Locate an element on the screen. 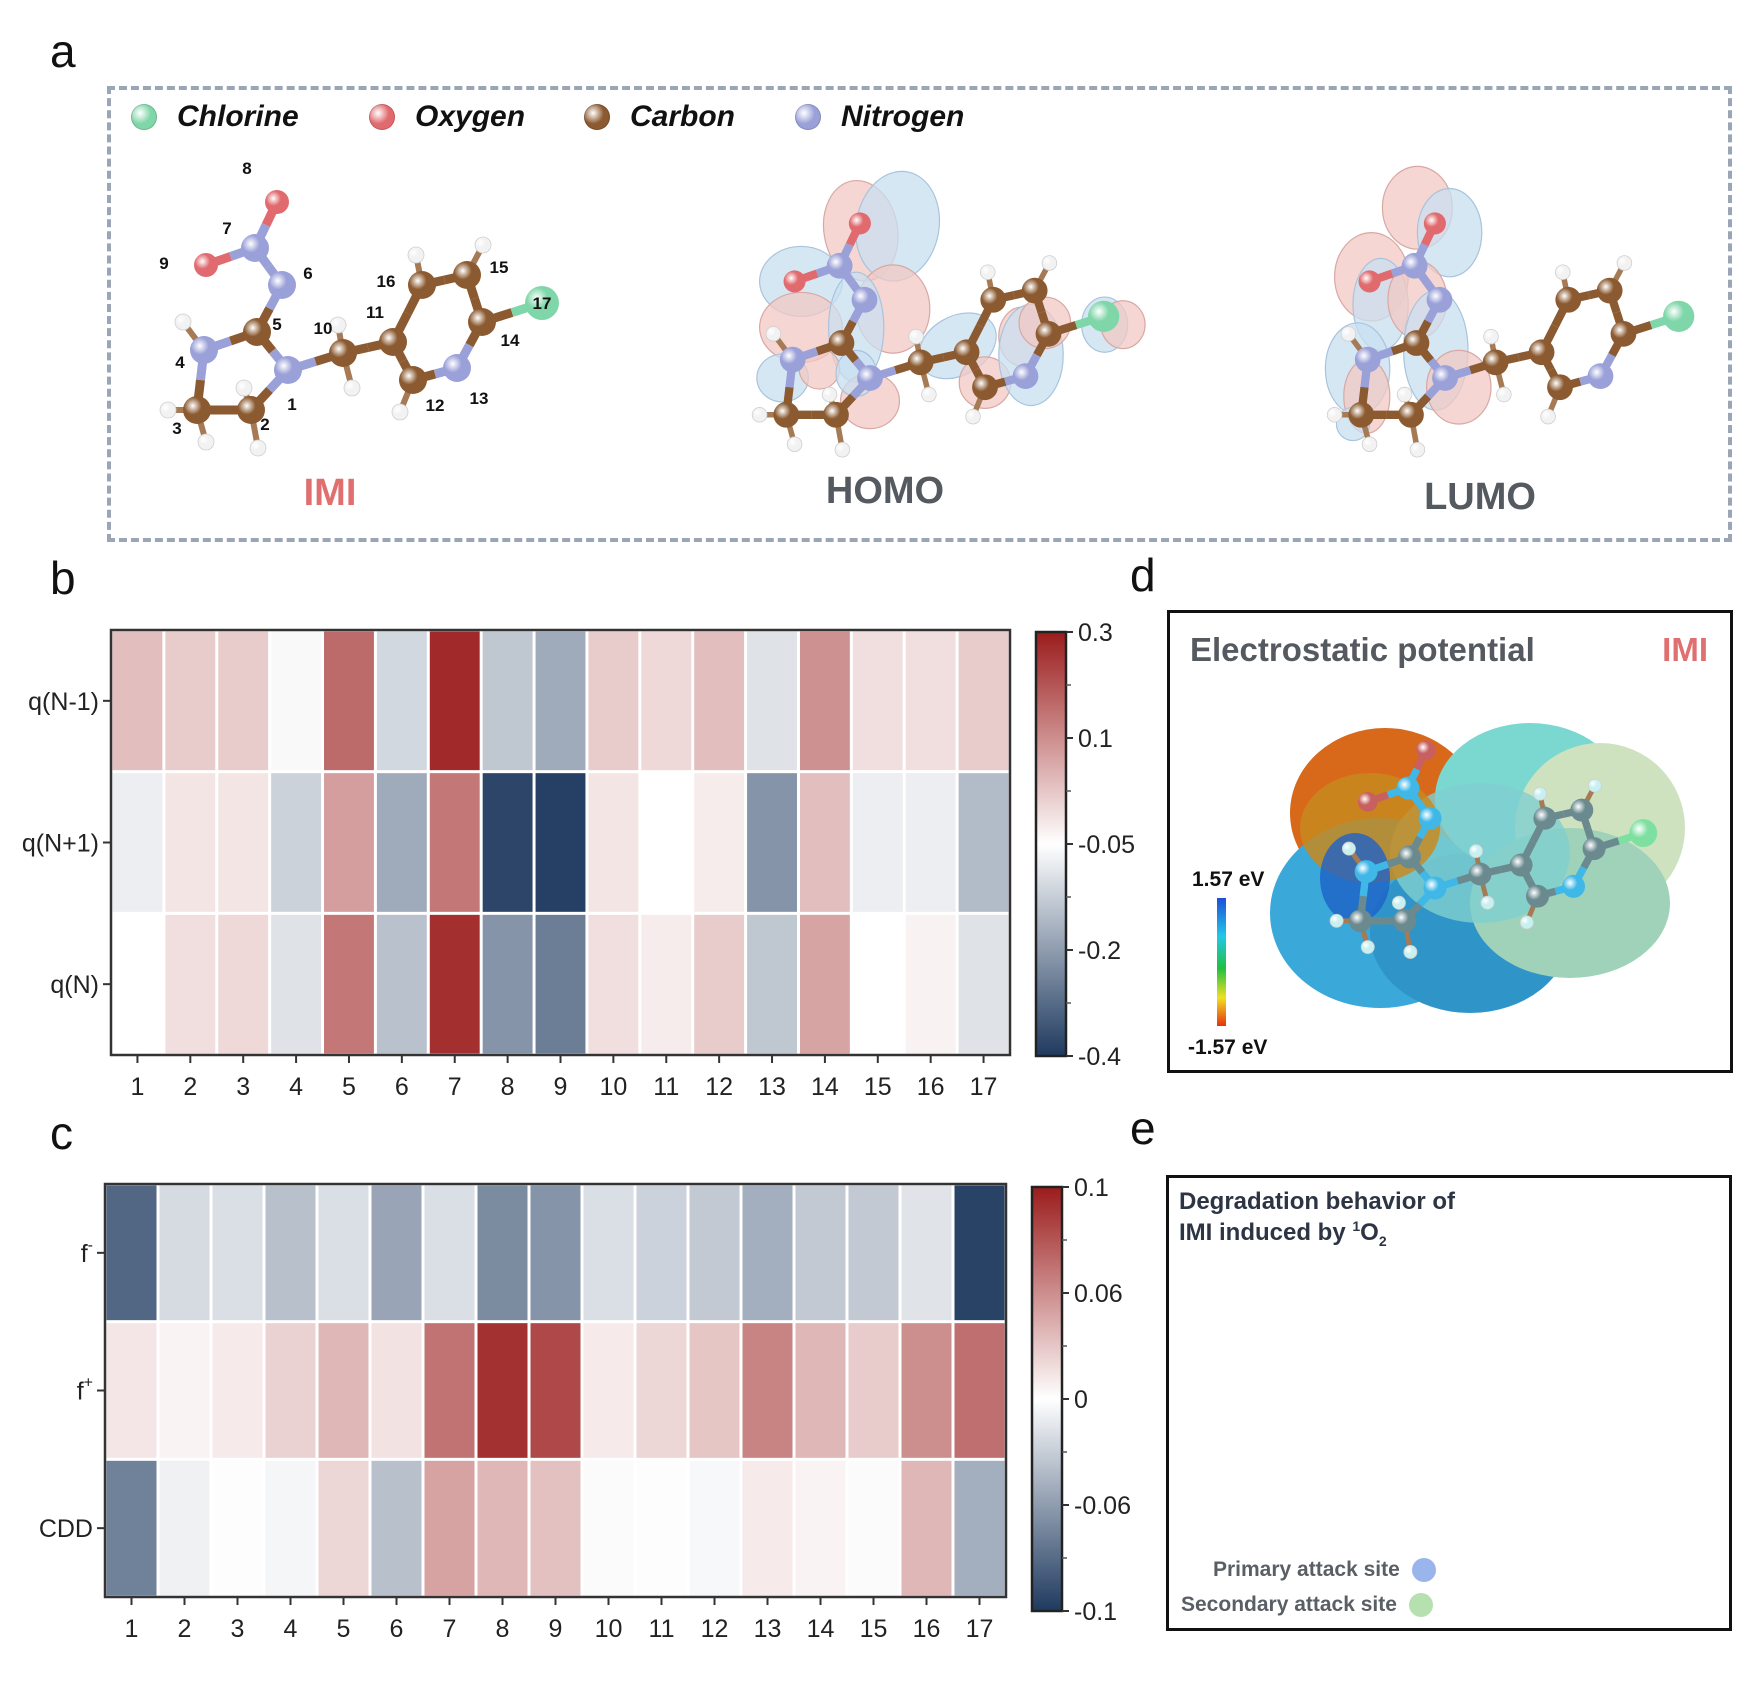 This screenshot has height=1690, width=1762. heatmap-b-cell-r3-c17 is located at coordinates (983, 984).